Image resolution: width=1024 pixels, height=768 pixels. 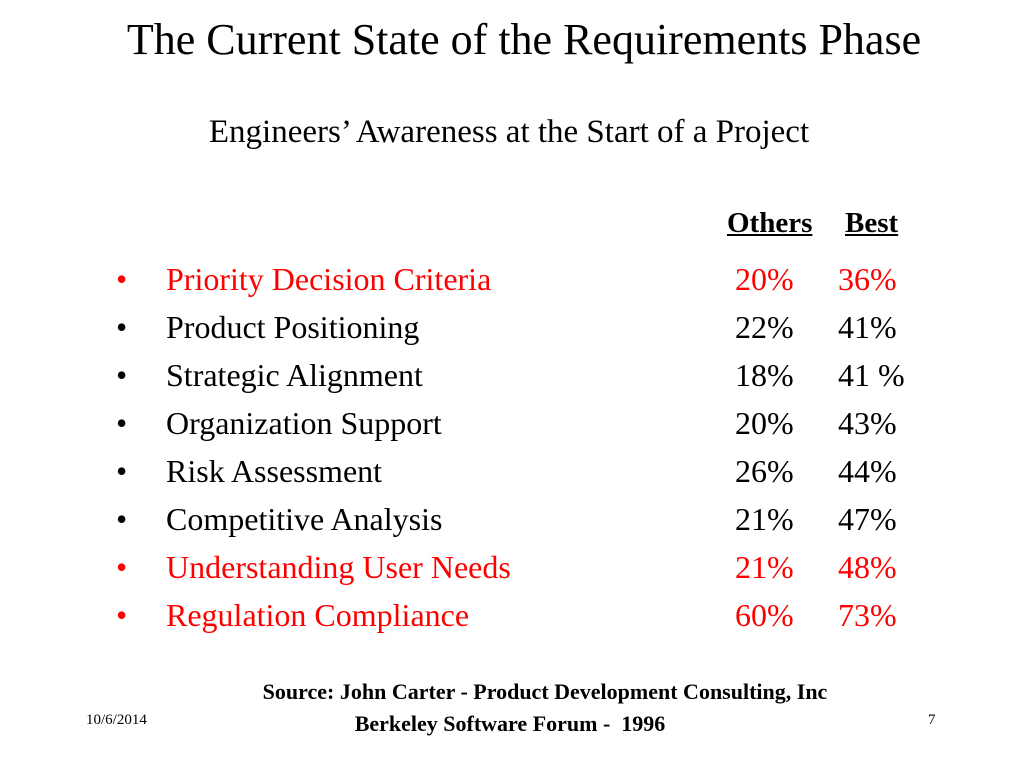 What do you see at coordinates (329, 279) in the screenshot?
I see `item-label: Priority Decision Criteria` at bounding box center [329, 279].